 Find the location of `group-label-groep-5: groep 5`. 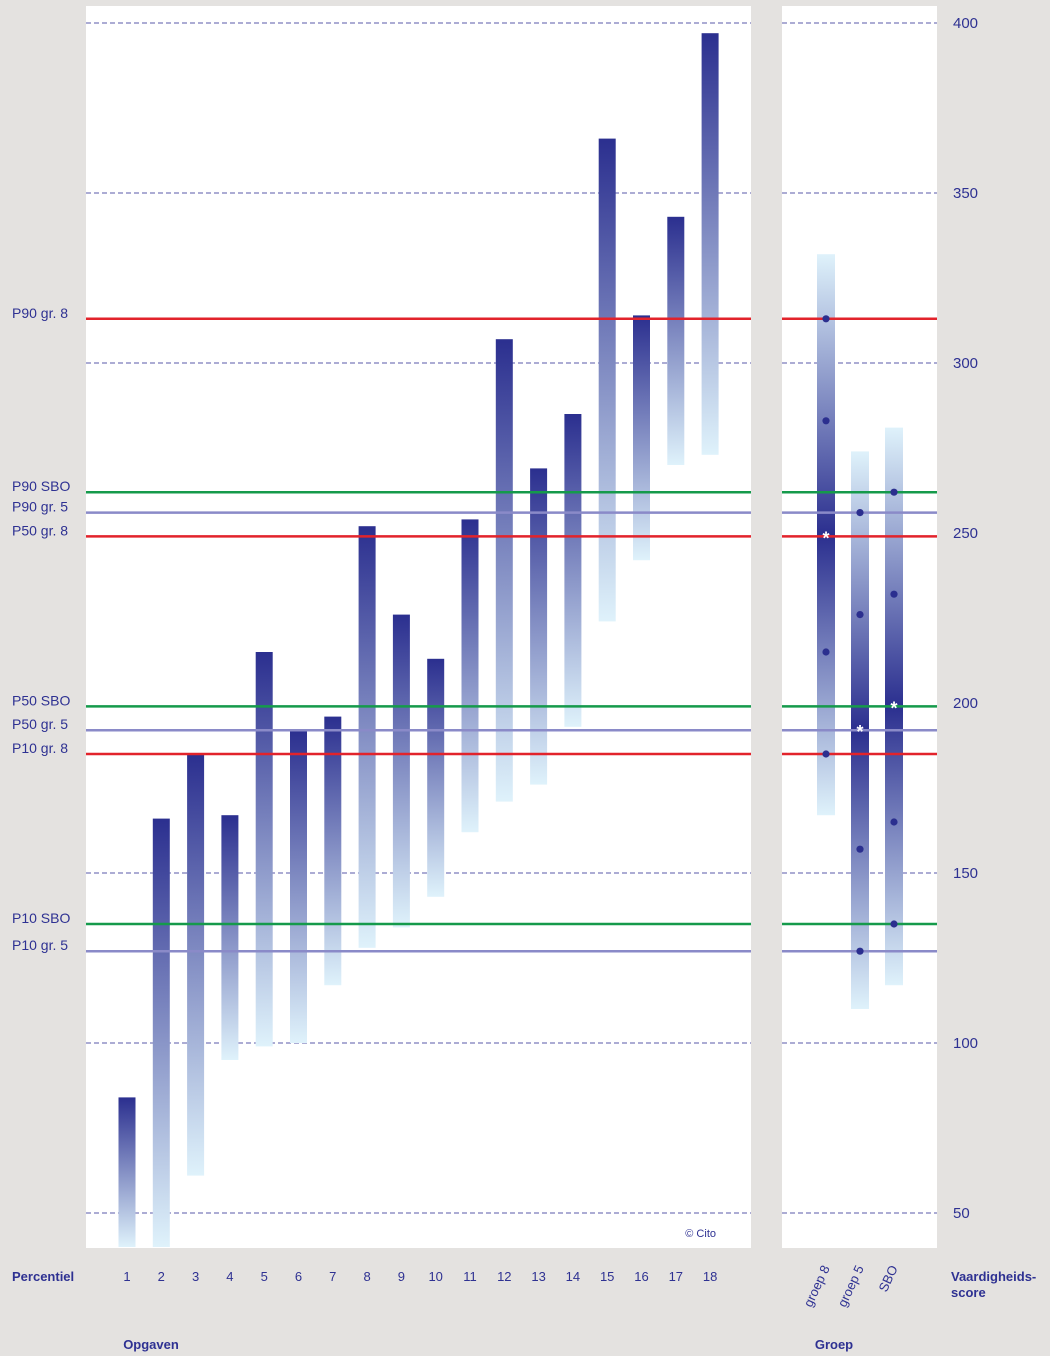

group-label-groep-5: groep 5 is located at coordinates (850, 1286).